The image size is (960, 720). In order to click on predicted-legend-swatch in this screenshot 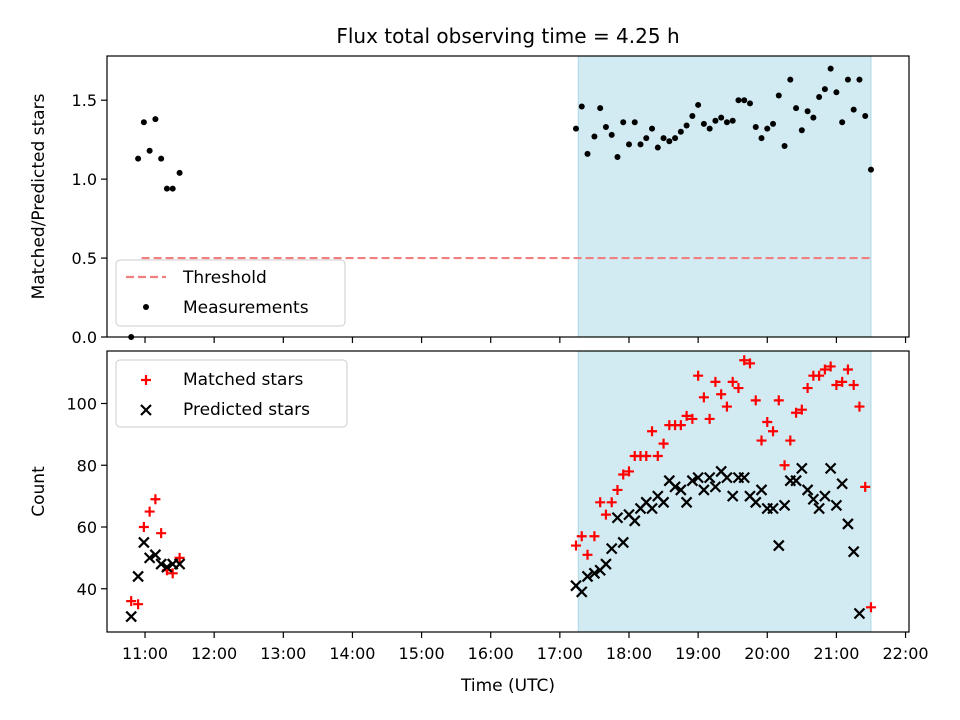, I will do `click(146, 410)`.